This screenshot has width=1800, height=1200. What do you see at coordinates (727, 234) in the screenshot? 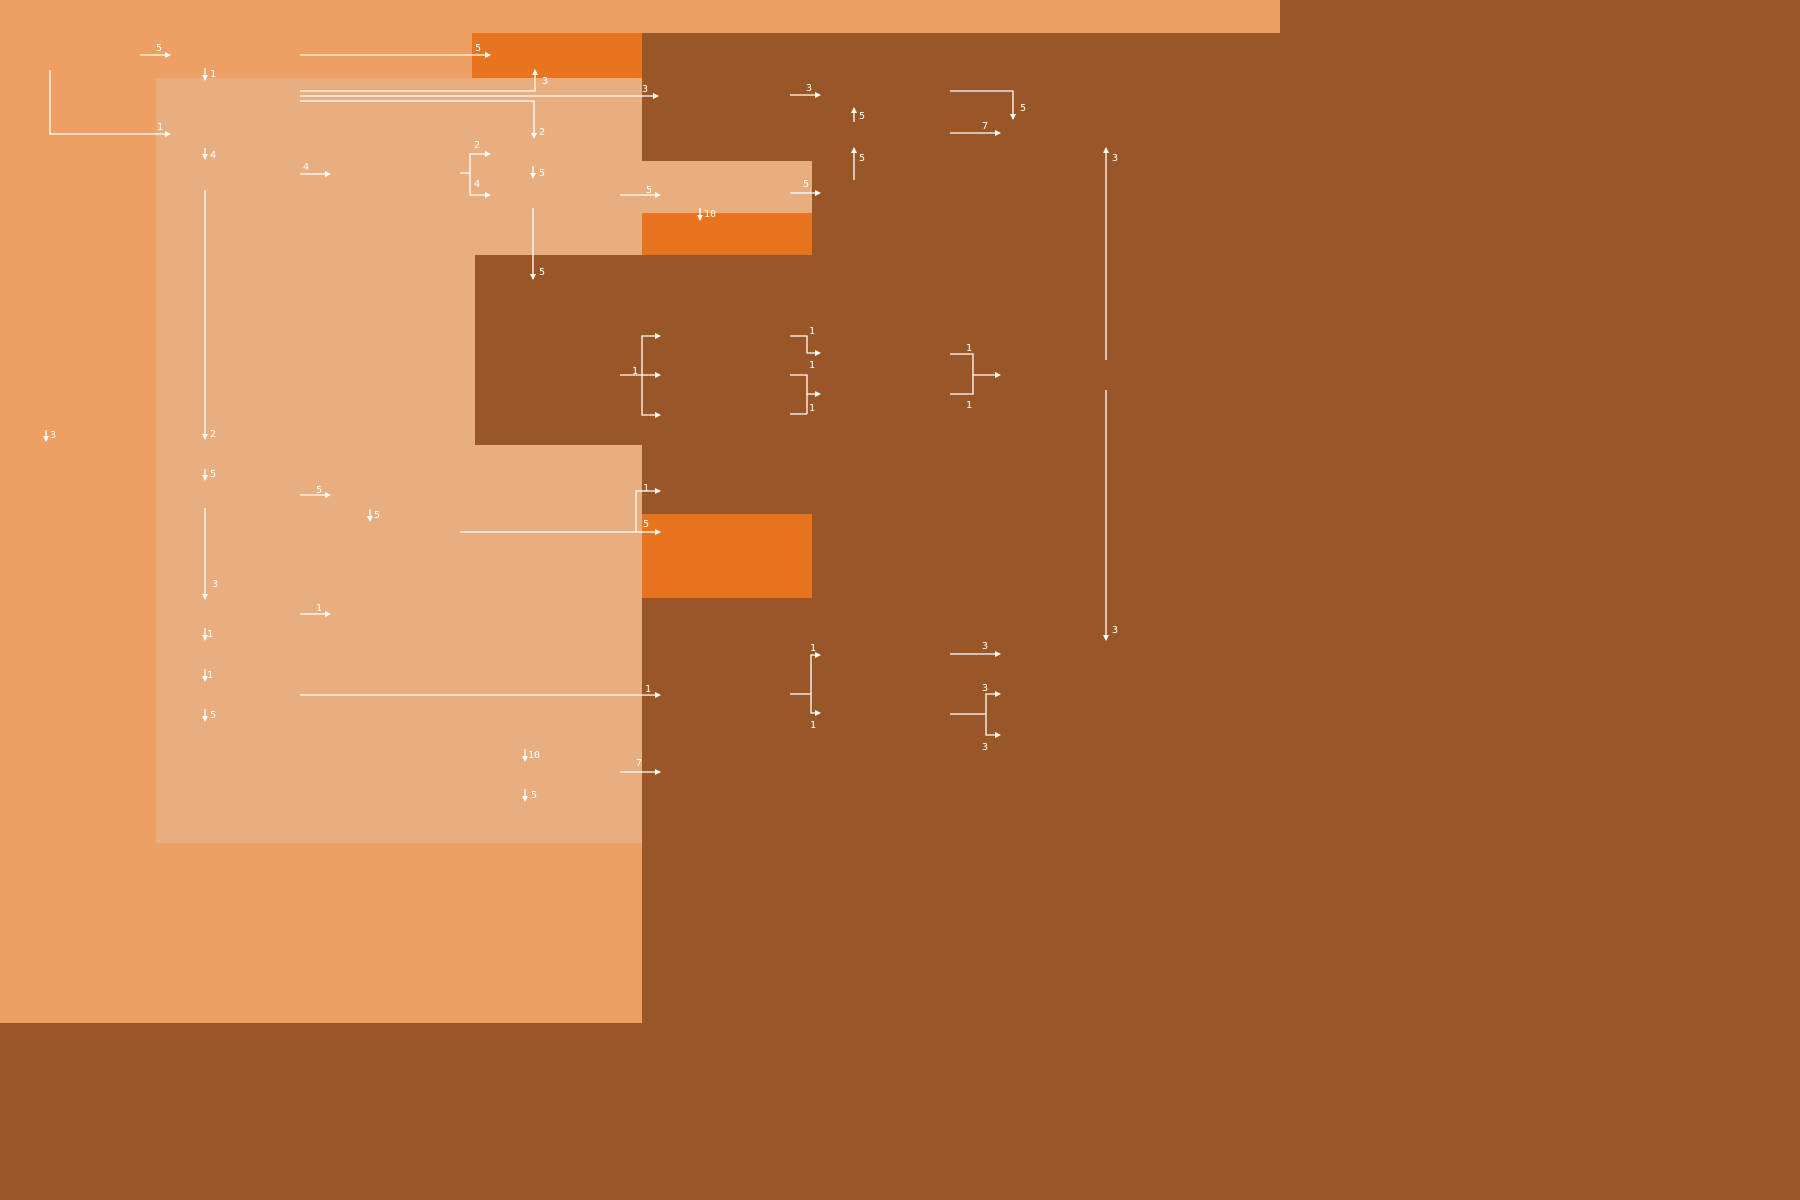
I see `highlight-block-middle` at bounding box center [727, 234].